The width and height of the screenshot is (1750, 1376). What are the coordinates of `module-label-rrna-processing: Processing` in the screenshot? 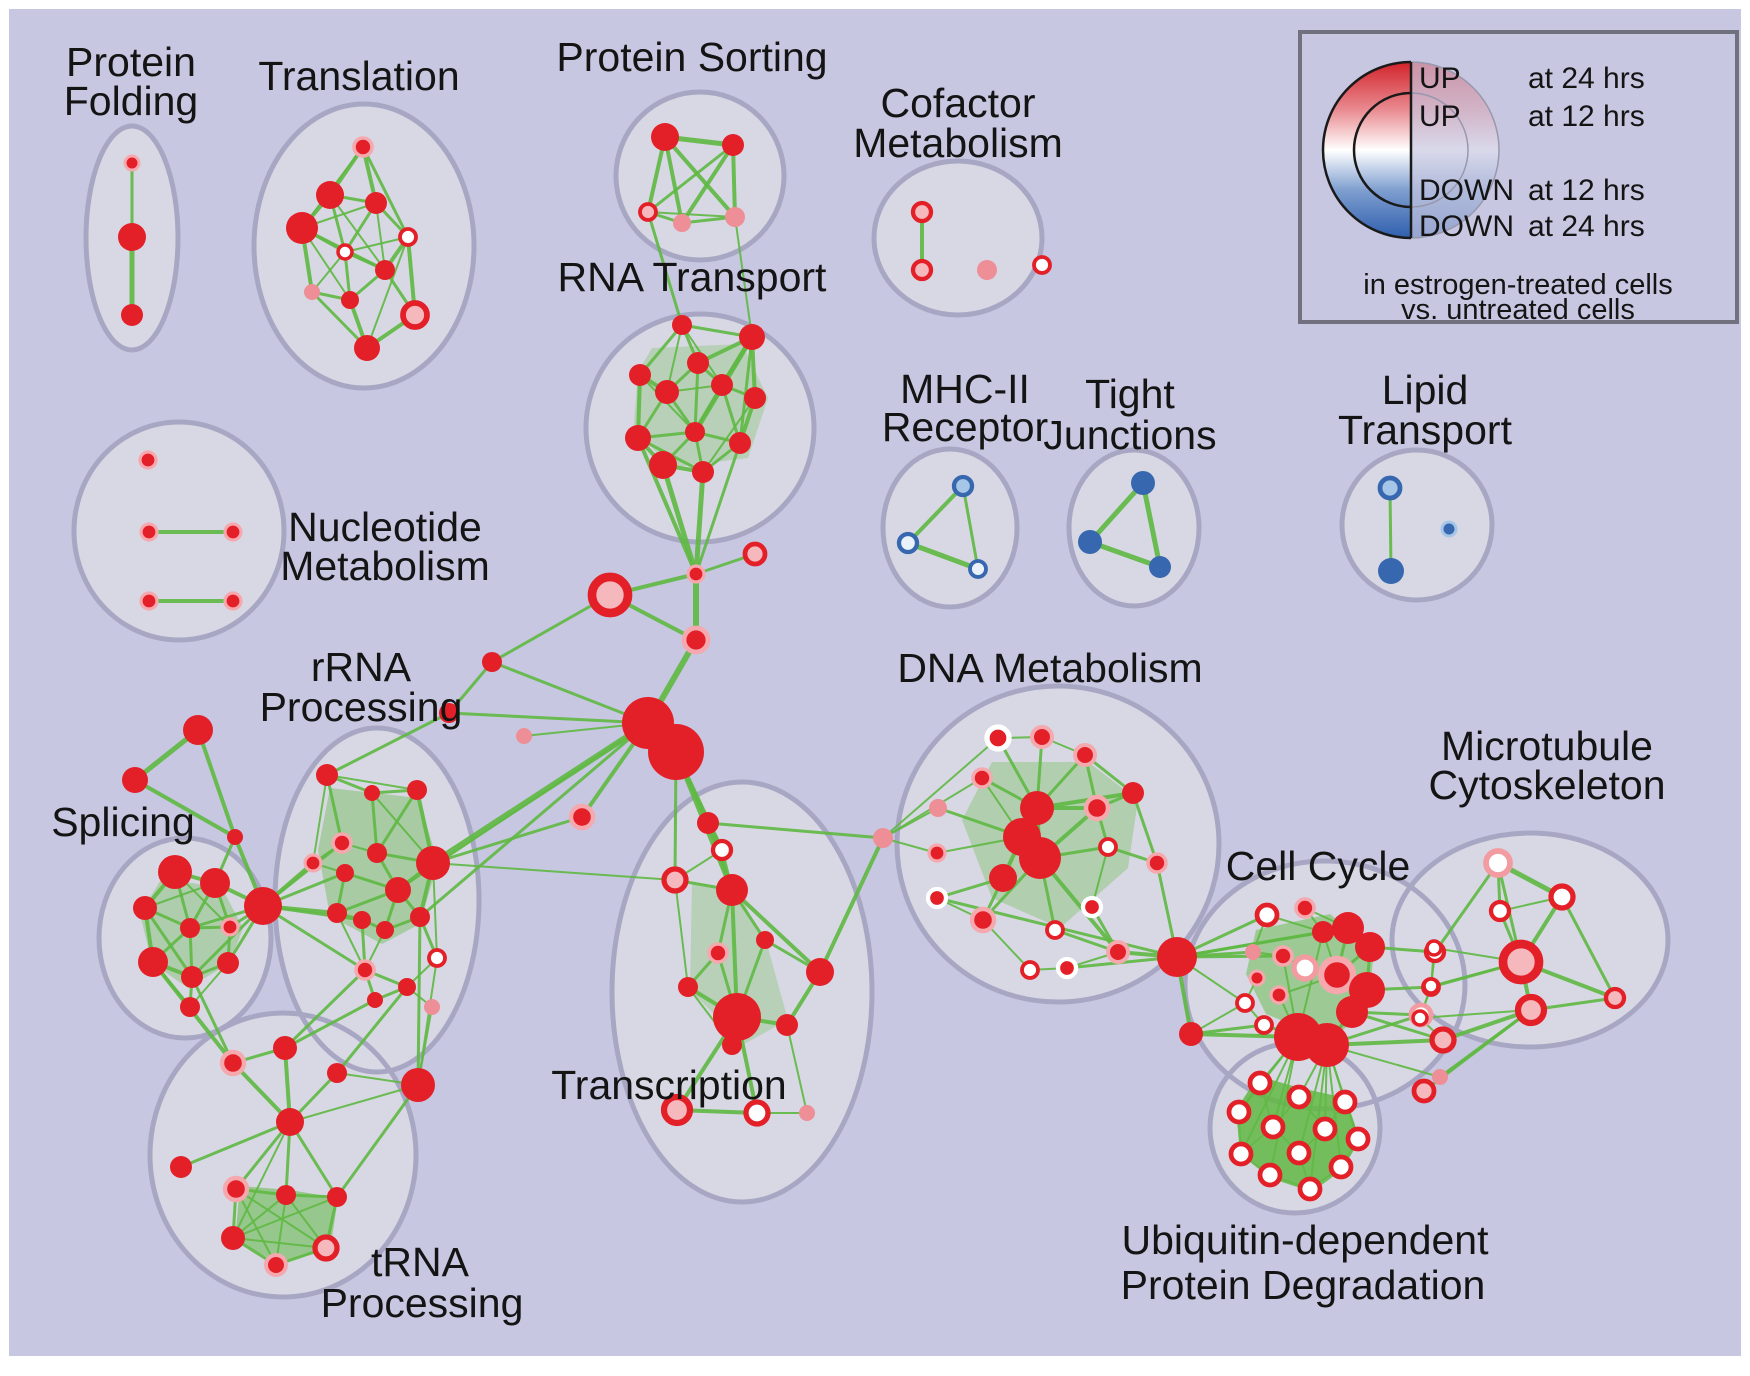 It's located at (361, 707).